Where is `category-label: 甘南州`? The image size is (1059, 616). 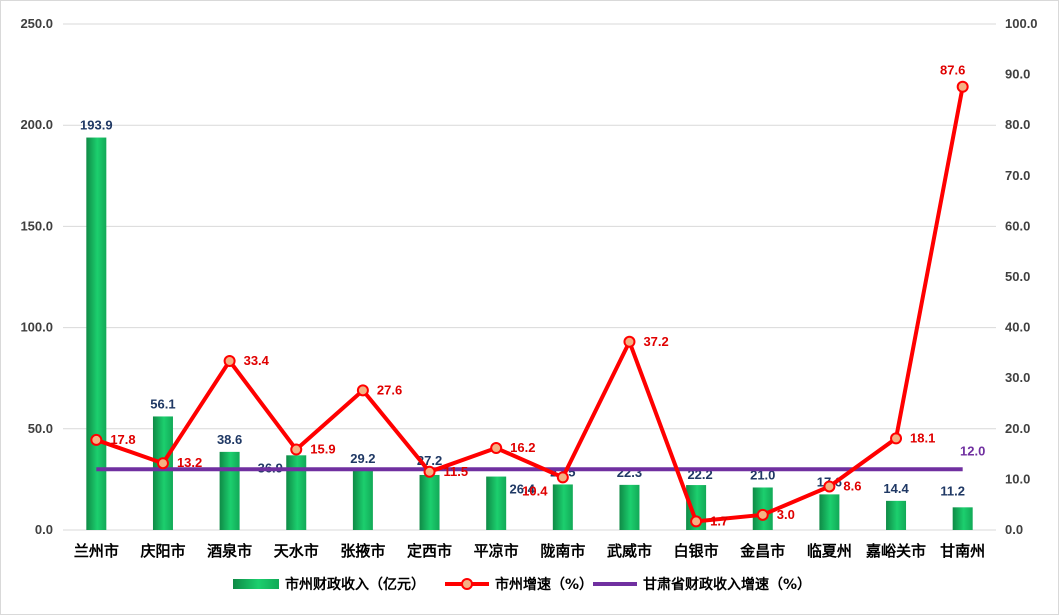
category-label: 甘南州 is located at coordinates (962, 551).